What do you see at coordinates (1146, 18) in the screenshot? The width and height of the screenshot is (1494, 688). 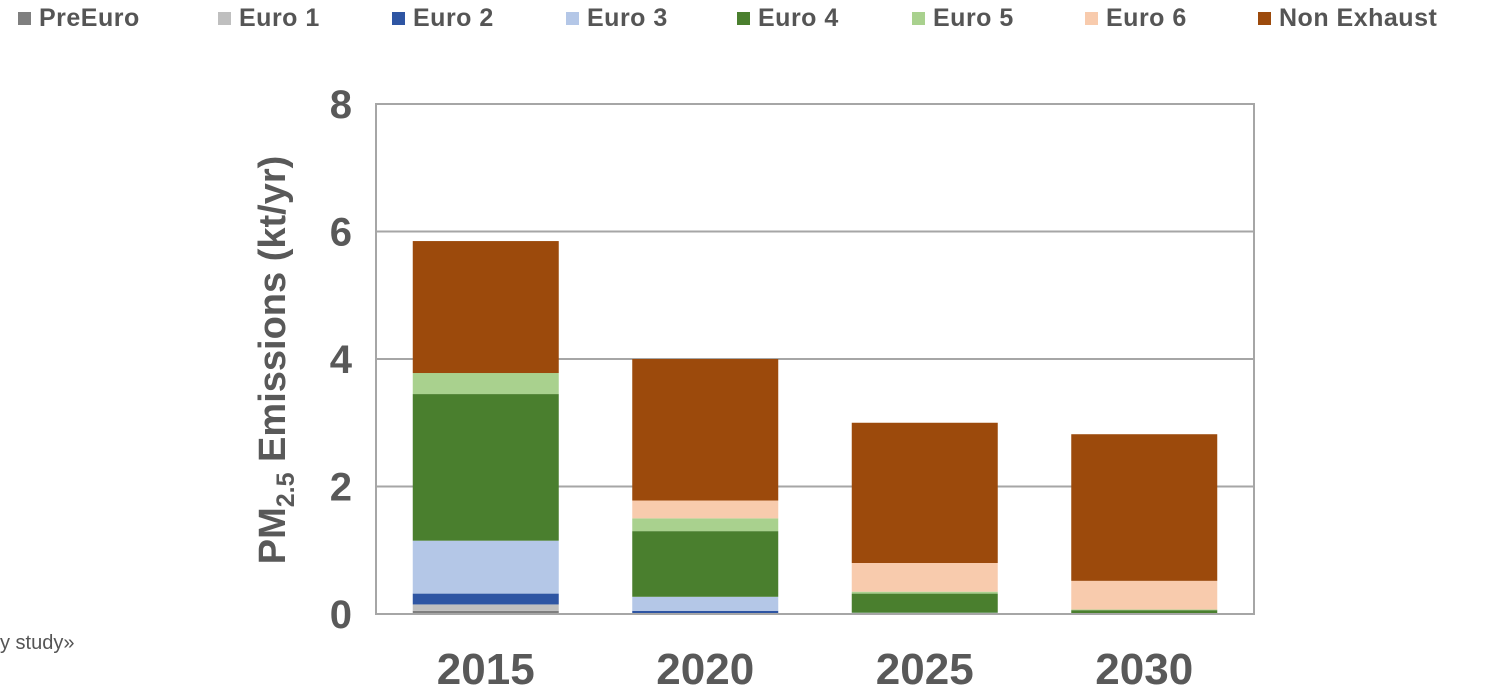 I see `legend-label: Euro 6` at bounding box center [1146, 18].